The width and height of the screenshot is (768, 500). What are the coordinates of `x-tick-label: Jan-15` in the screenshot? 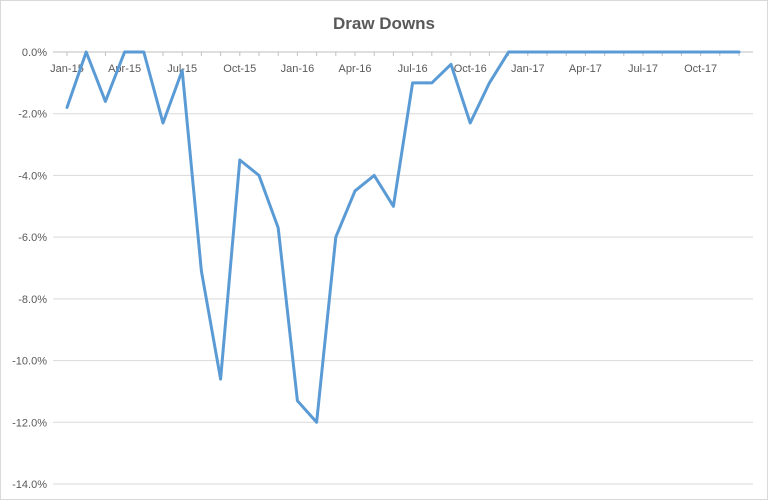 It's located at (67, 69).